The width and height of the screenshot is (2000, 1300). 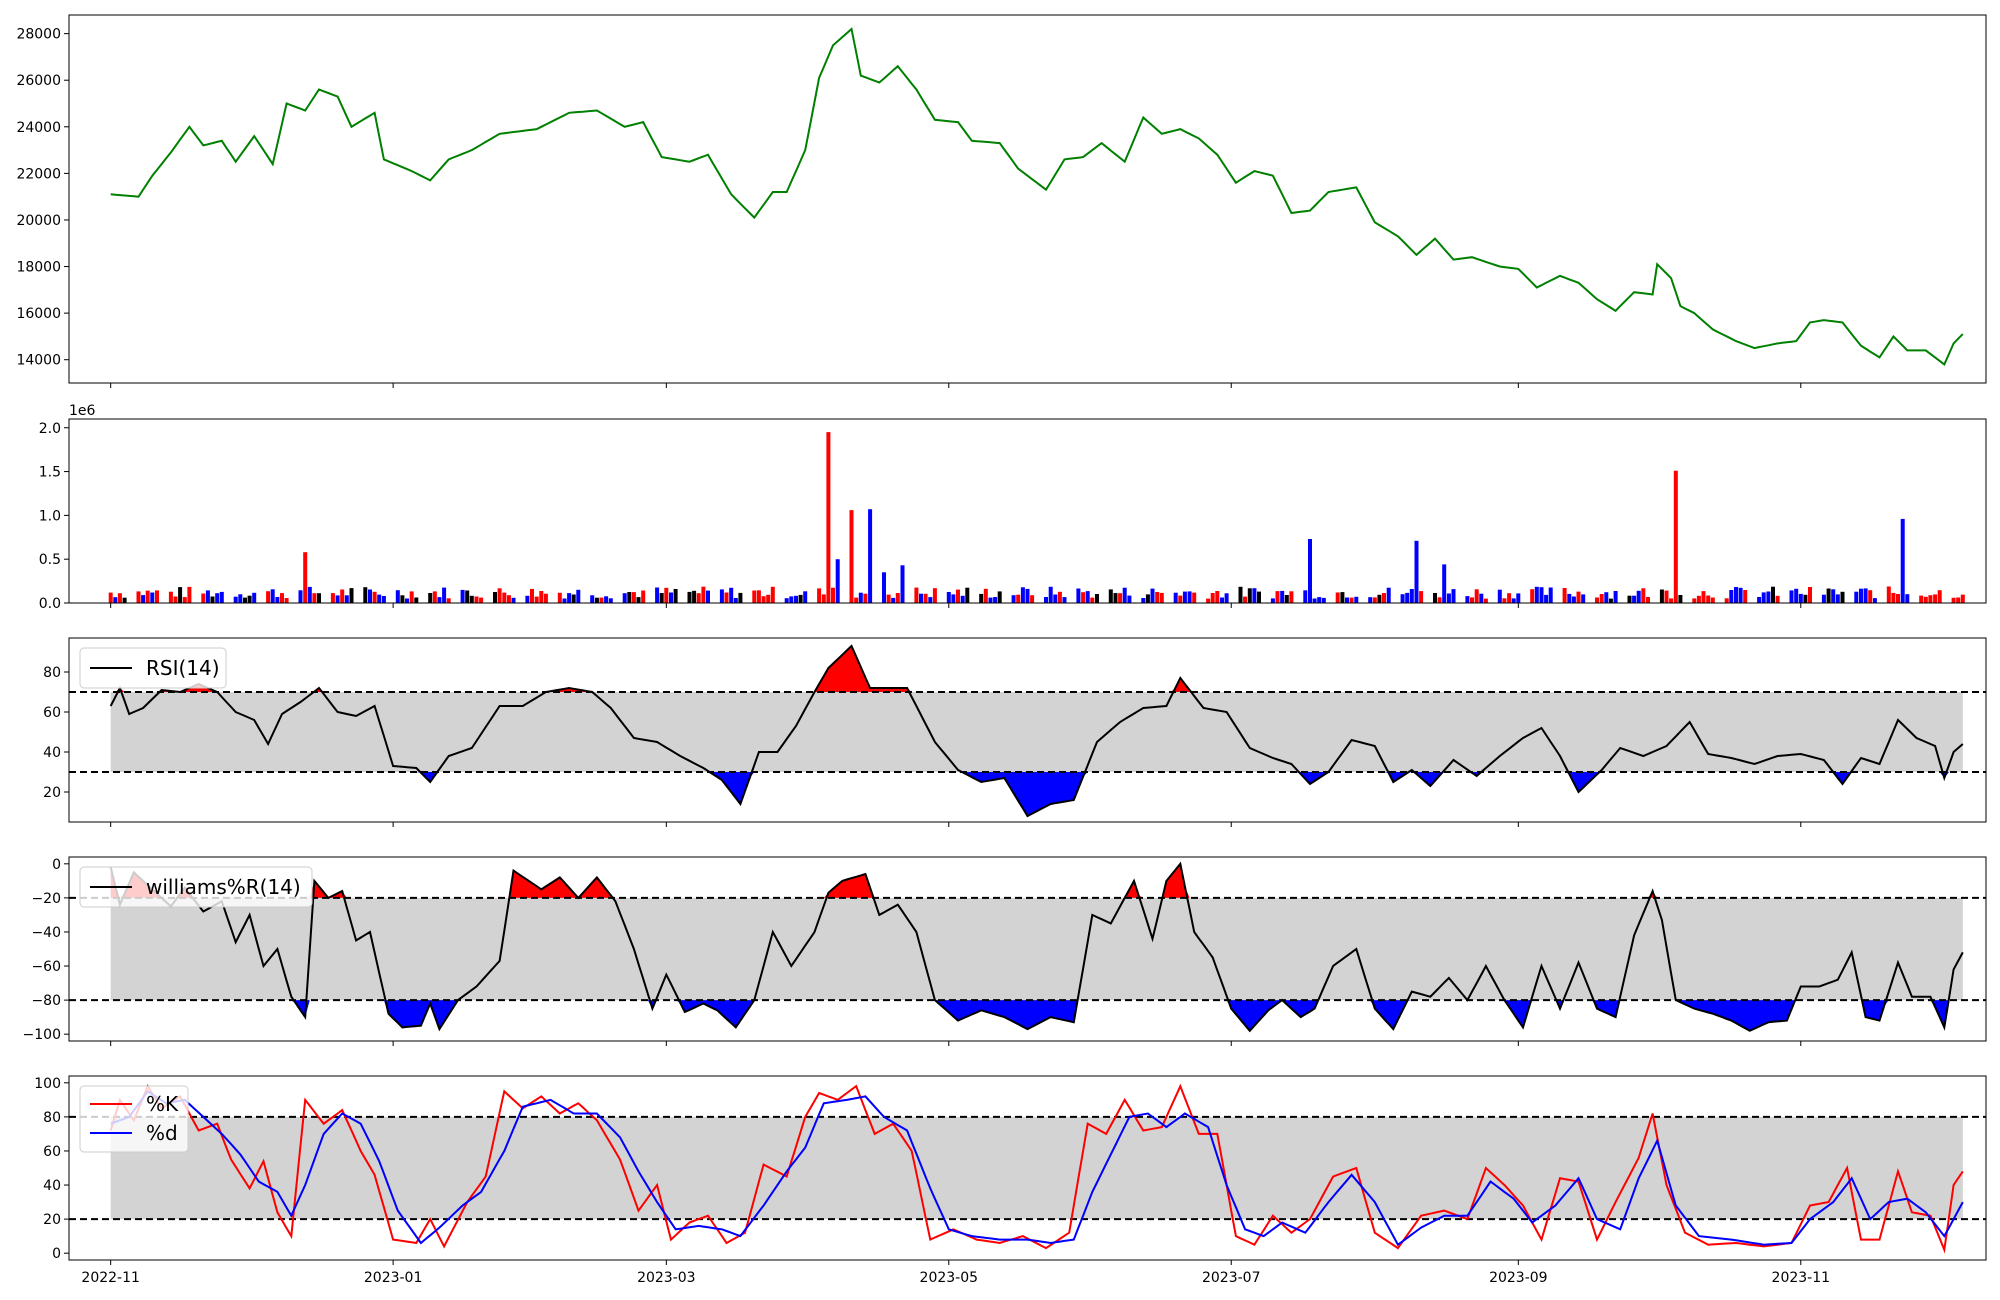 I want to click on williams-panel: −100 −80 −60 −40 −20 0 williams%R(14), so click(x=1005, y=951).